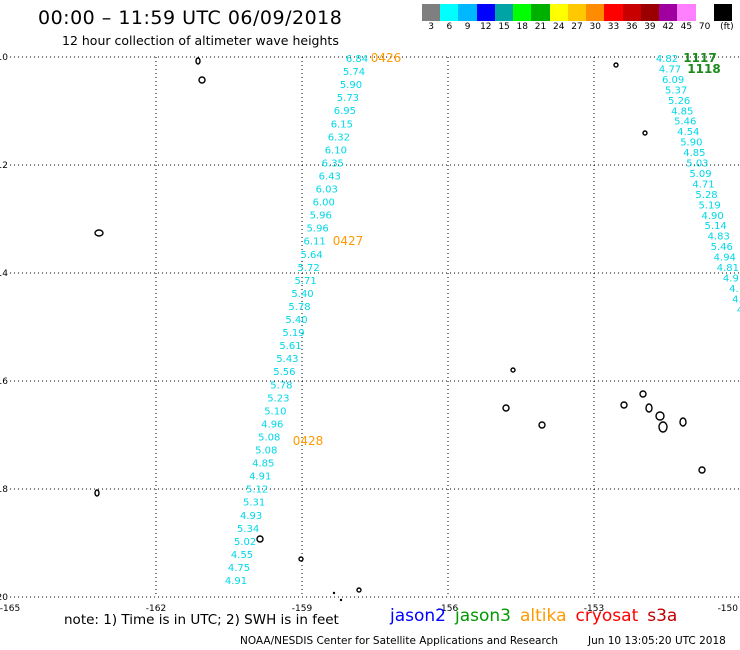  I want to click on lon-tick-label: -165, so click(10, 609).